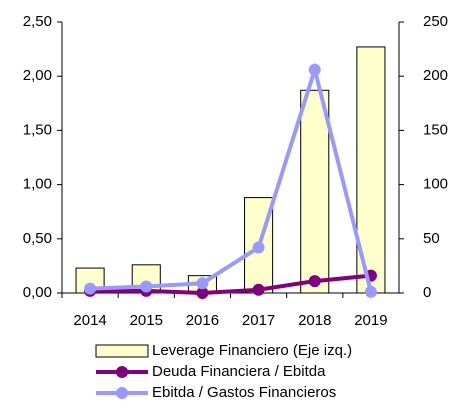 Image resolution: width=461 pixels, height=408 pixels. What do you see at coordinates (37, 21) in the screenshot?
I see `y-tick-label: 2,50` at bounding box center [37, 21].